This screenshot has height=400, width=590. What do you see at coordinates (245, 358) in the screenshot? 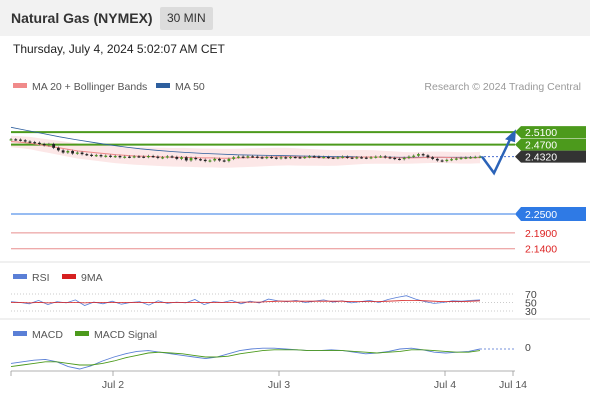
I see `macd-line` at bounding box center [245, 358].